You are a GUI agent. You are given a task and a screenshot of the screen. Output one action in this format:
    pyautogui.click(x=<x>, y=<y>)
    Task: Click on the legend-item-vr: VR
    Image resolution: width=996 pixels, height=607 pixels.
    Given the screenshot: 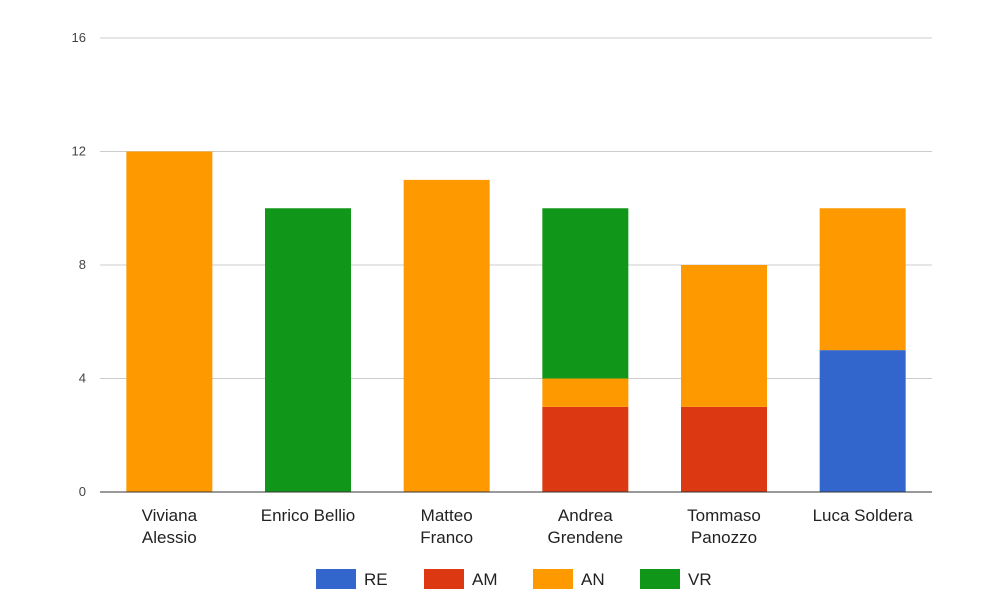 What is the action you would take?
    pyautogui.click(x=676, y=579)
    